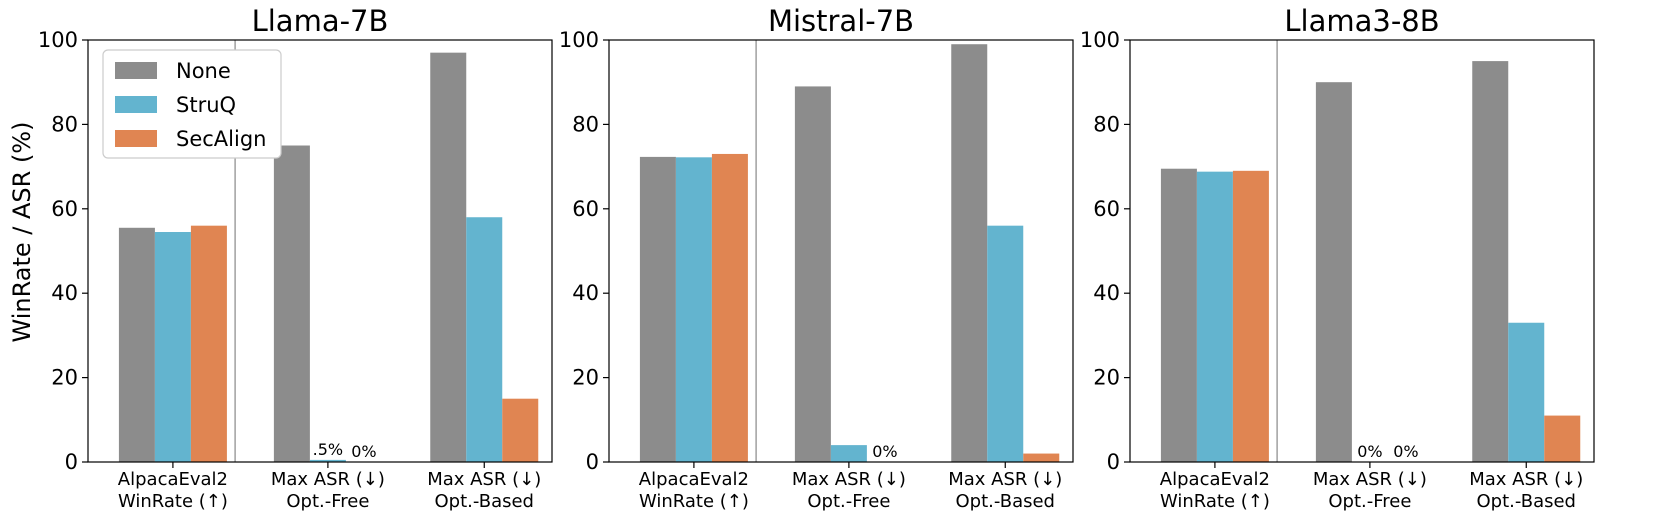 The height and width of the screenshot is (523, 1660). What do you see at coordinates (221, 139) in the screenshot?
I see `legend-label-secalign: SecAlign` at bounding box center [221, 139].